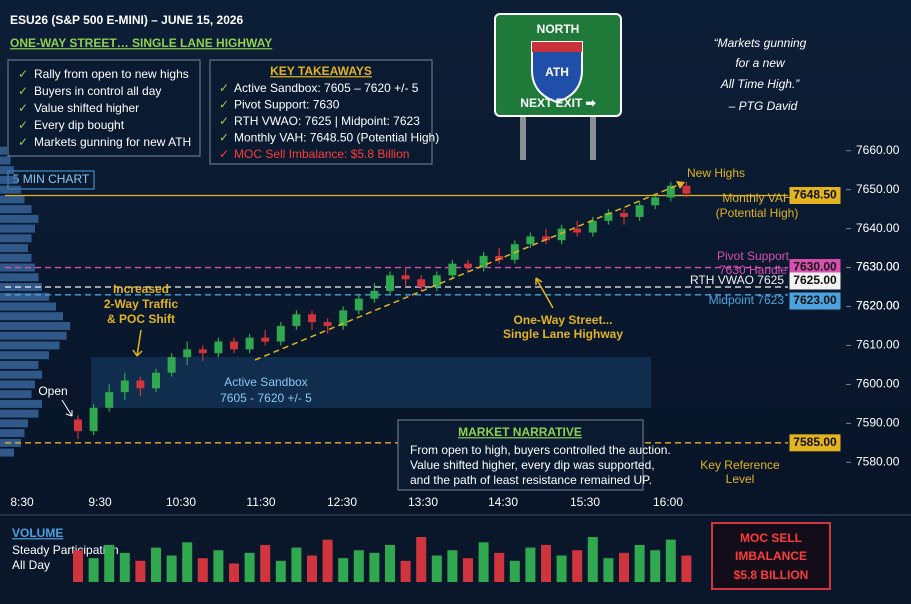 The image size is (911, 604). What do you see at coordinates (740, 465) in the screenshot?
I see `reference-note: Key Reference` at bounding box center [740, 465].